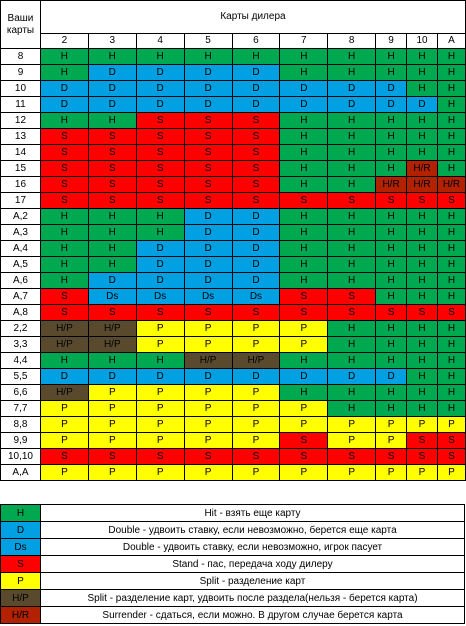  What do you see at coordinates (20, 564) in the screenshot?
I see `legend-code: S` at bounding box center [20, 564].